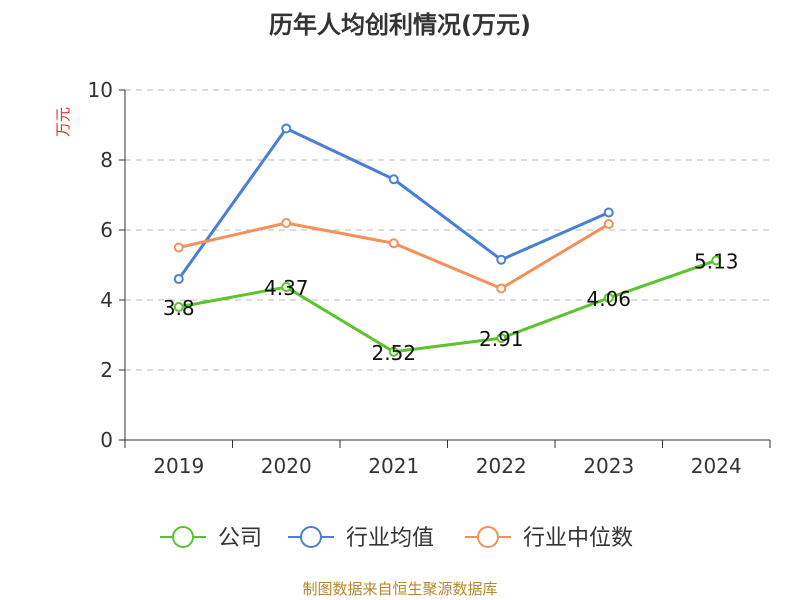 This screenshot has height=600, width=800. What do you see at coordinates (286, 128) in the screenshot?
I see `point-1-2020` at bounding box center [286, 128].